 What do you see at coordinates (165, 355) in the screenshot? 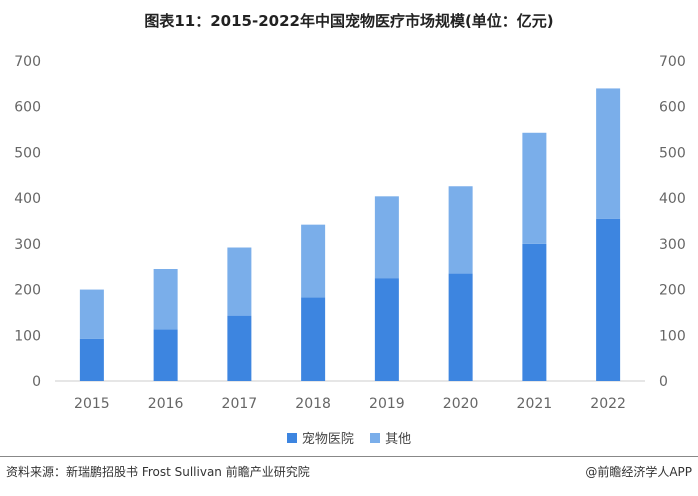
I see `bar-hospital-2016` at bounding box center [165, 355].